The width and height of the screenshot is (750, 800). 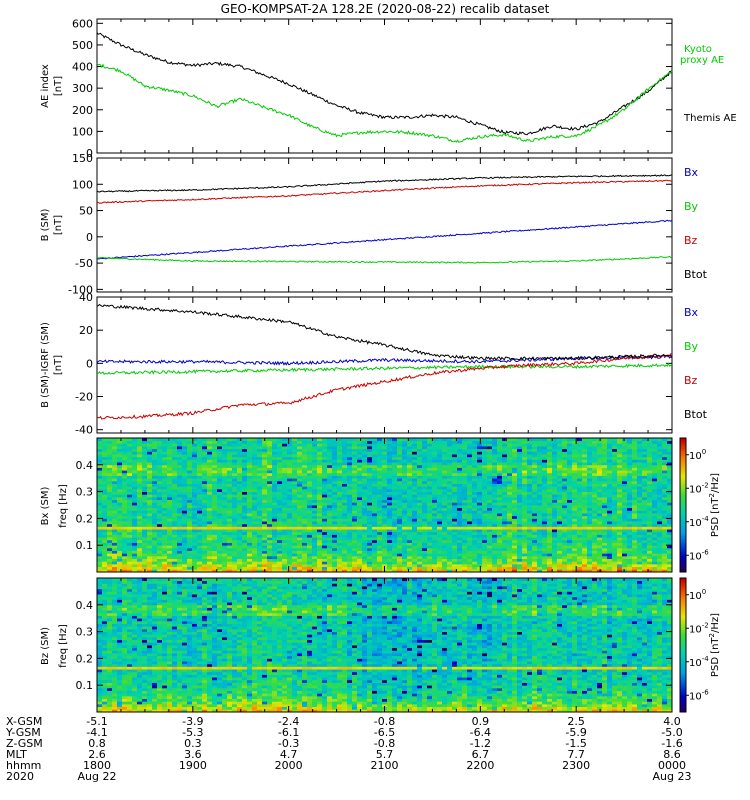 What do you see at coordinates (45, 365) in the screenshot?
I see `bigrf-ylabel: B (SM)-IGRF (SM)` at bounding box center [45, 365].